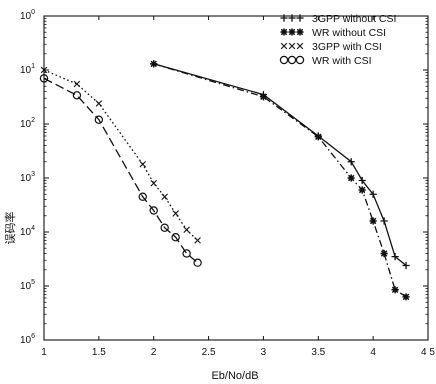  I want to click on legend-entry: WR without CSI, so click(333, 33).